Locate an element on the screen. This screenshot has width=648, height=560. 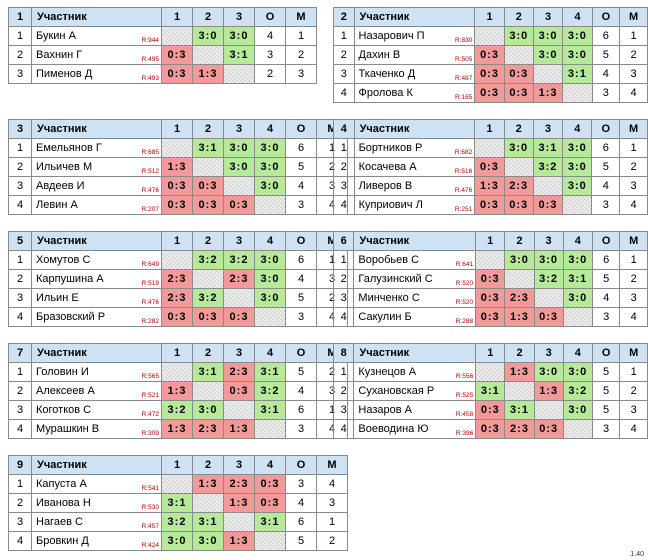
points-cell: 5 is located at coordinates (606, 410).